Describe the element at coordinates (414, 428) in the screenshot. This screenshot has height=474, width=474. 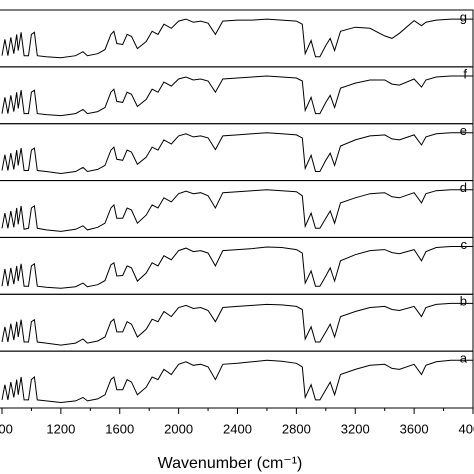
I see `x-tick-label: 3600` at that location.